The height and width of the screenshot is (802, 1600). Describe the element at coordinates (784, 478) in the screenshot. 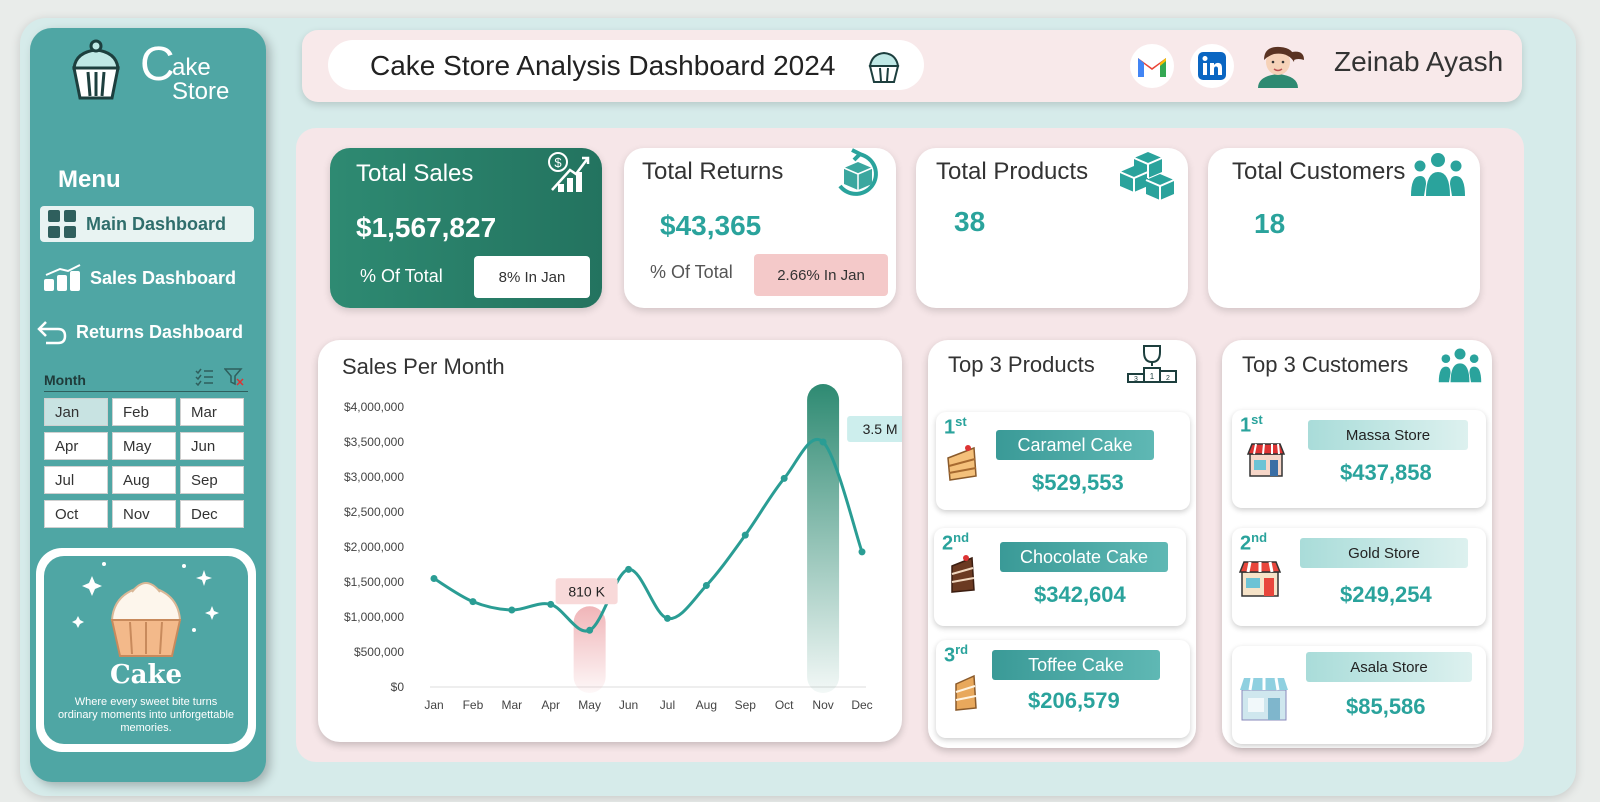

I see `data-point-oct` at that location.